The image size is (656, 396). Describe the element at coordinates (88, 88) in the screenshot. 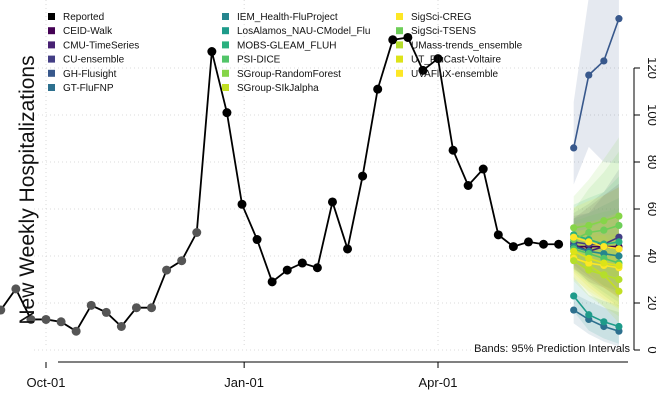

I see `legend-label: GT-FluFNP` at that location.